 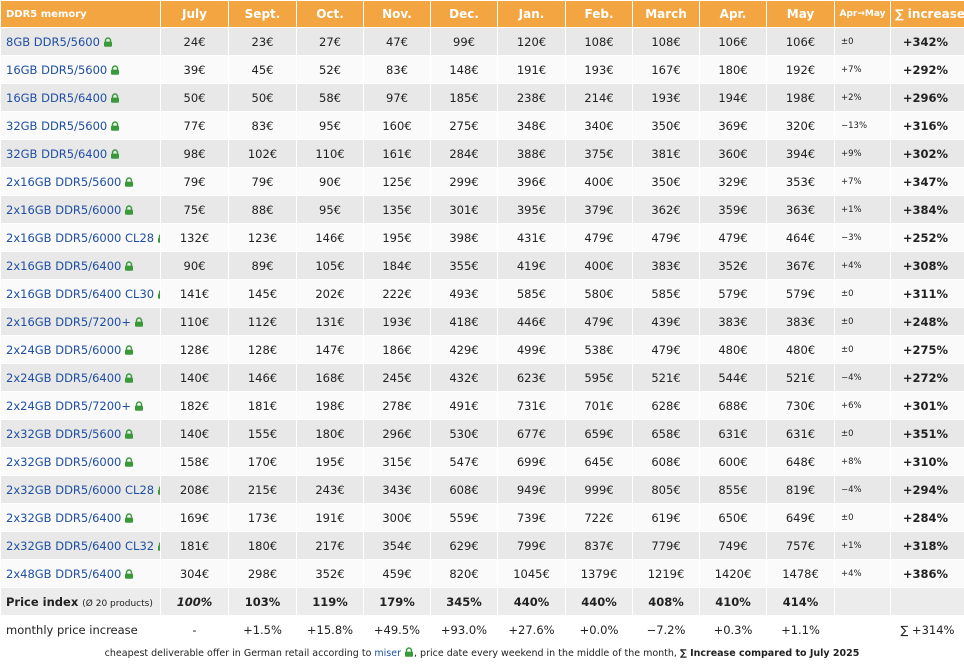 I want to click on price-cell: 97€, so click(x=397, y=98).